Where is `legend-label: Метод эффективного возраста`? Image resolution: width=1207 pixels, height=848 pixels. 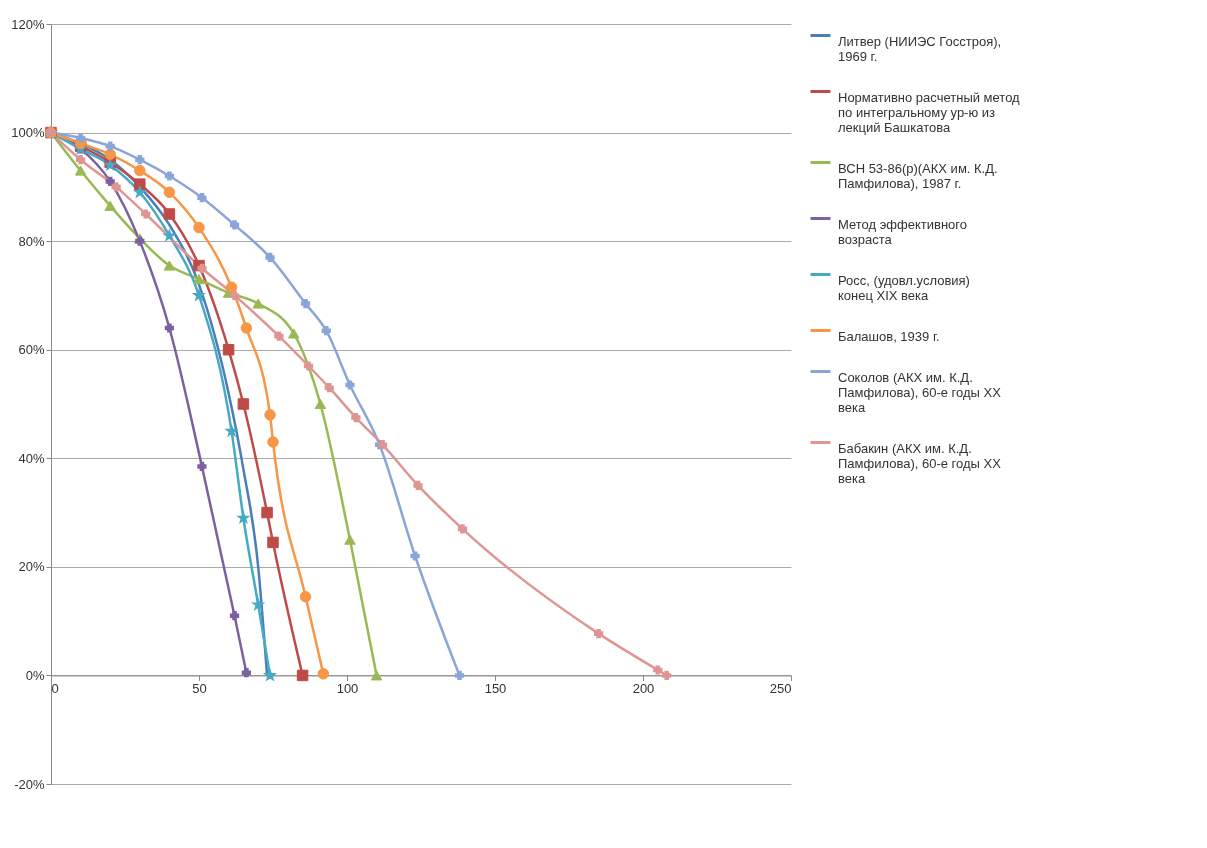
legend-label: Метод эффективного возраста is located at coordinates (903, 231).